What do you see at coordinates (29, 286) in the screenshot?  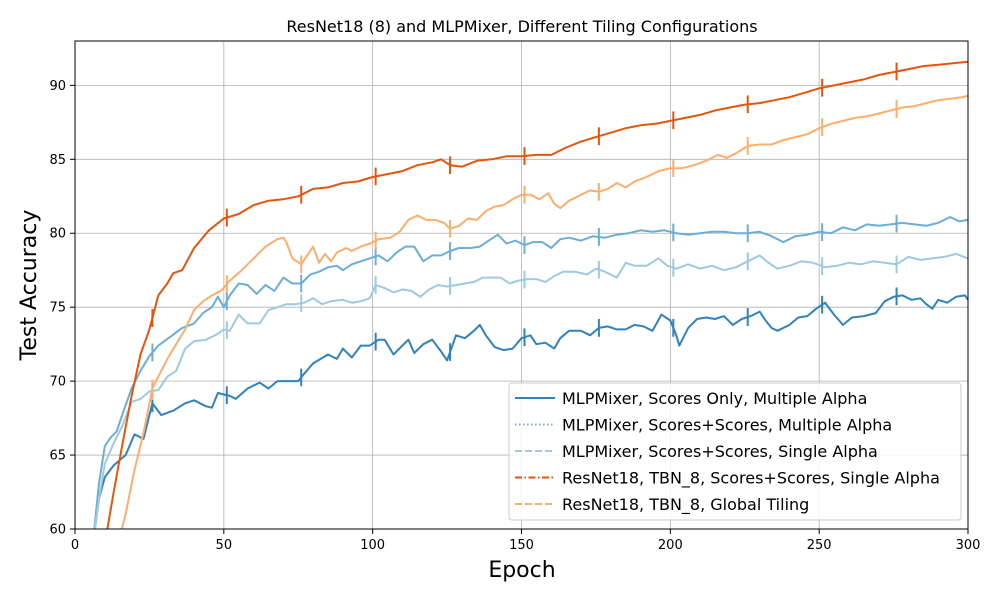 I see `y-axis-title: Test Accuracy` at bounding box center [29, 286].